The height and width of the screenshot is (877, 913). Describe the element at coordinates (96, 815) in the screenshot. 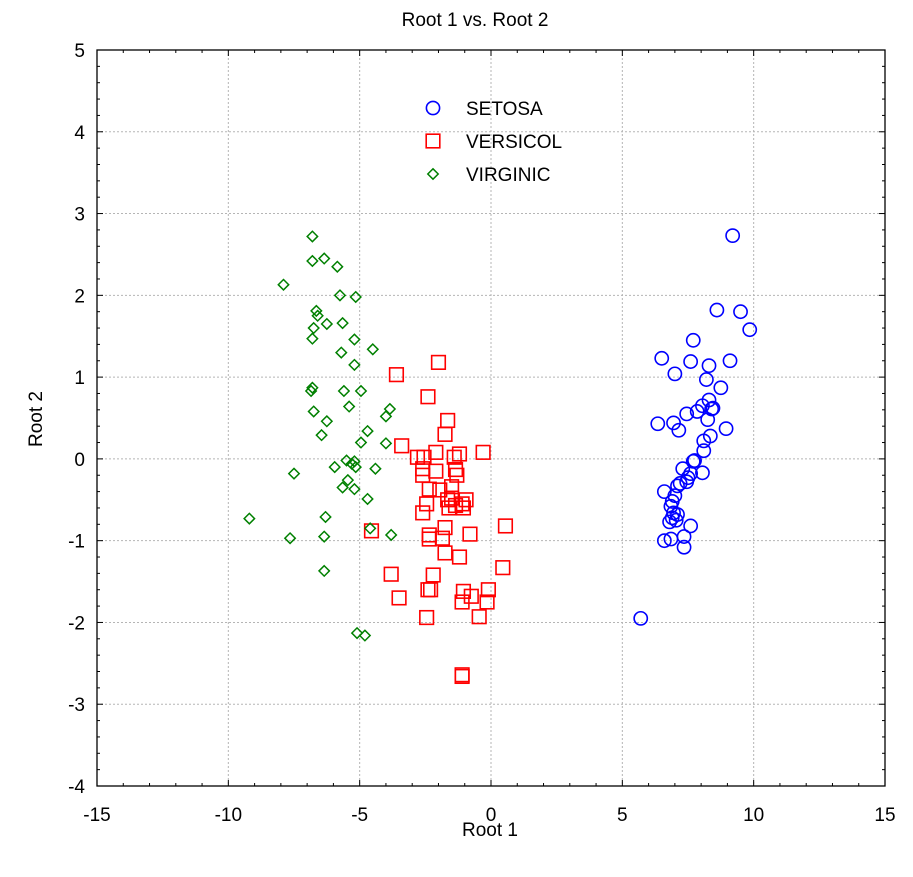

I see `x-tick-label: -15` at that location.